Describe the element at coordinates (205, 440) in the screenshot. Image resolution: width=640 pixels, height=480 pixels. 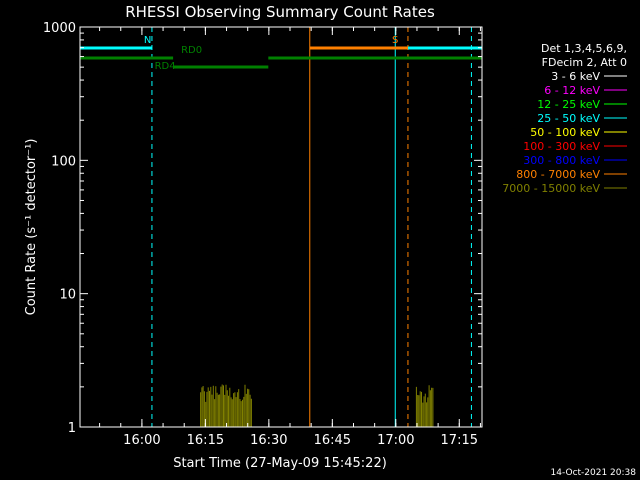
I see `x-tick-label-1: 16:15` at that location.